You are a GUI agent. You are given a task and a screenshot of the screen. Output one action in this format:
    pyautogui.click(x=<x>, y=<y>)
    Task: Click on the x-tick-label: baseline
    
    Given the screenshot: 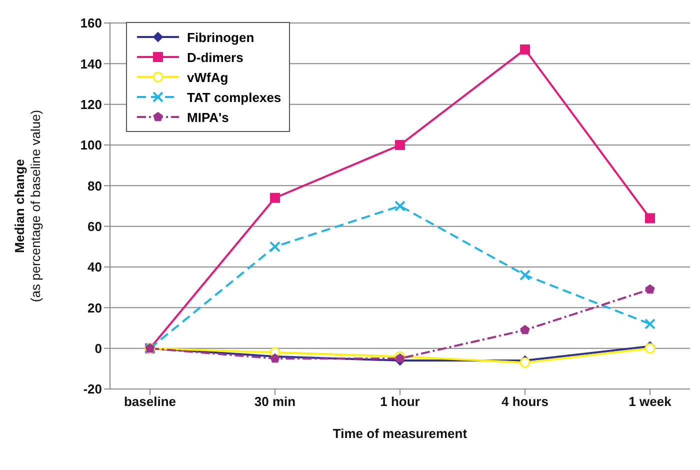 What is the action you would take?
    pyautogui.click(x=150, y=402)
    